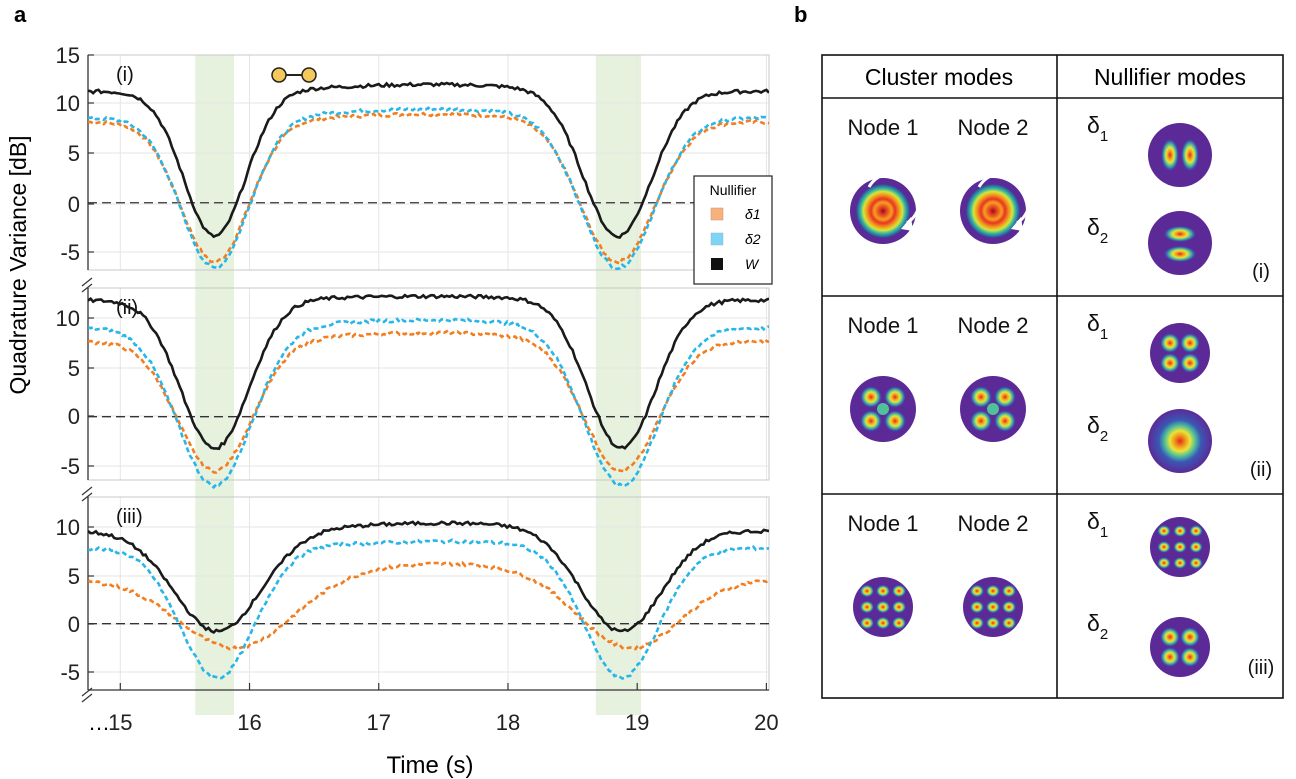 The height and width of the screenshot is (779, 1296). Describe the element at coordinates (1261, 272) in the screenshot. I see `row-tag: (i)` at that location.